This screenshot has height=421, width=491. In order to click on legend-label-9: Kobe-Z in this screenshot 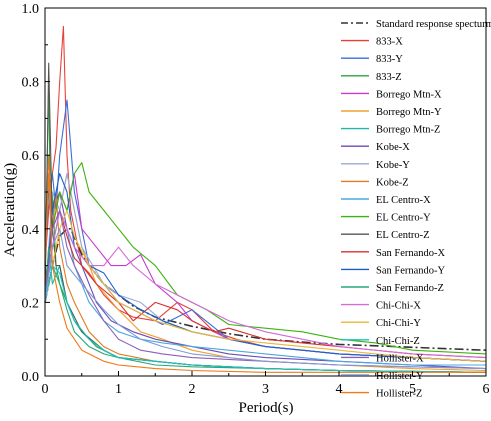, I will do `click(392, 182)`.